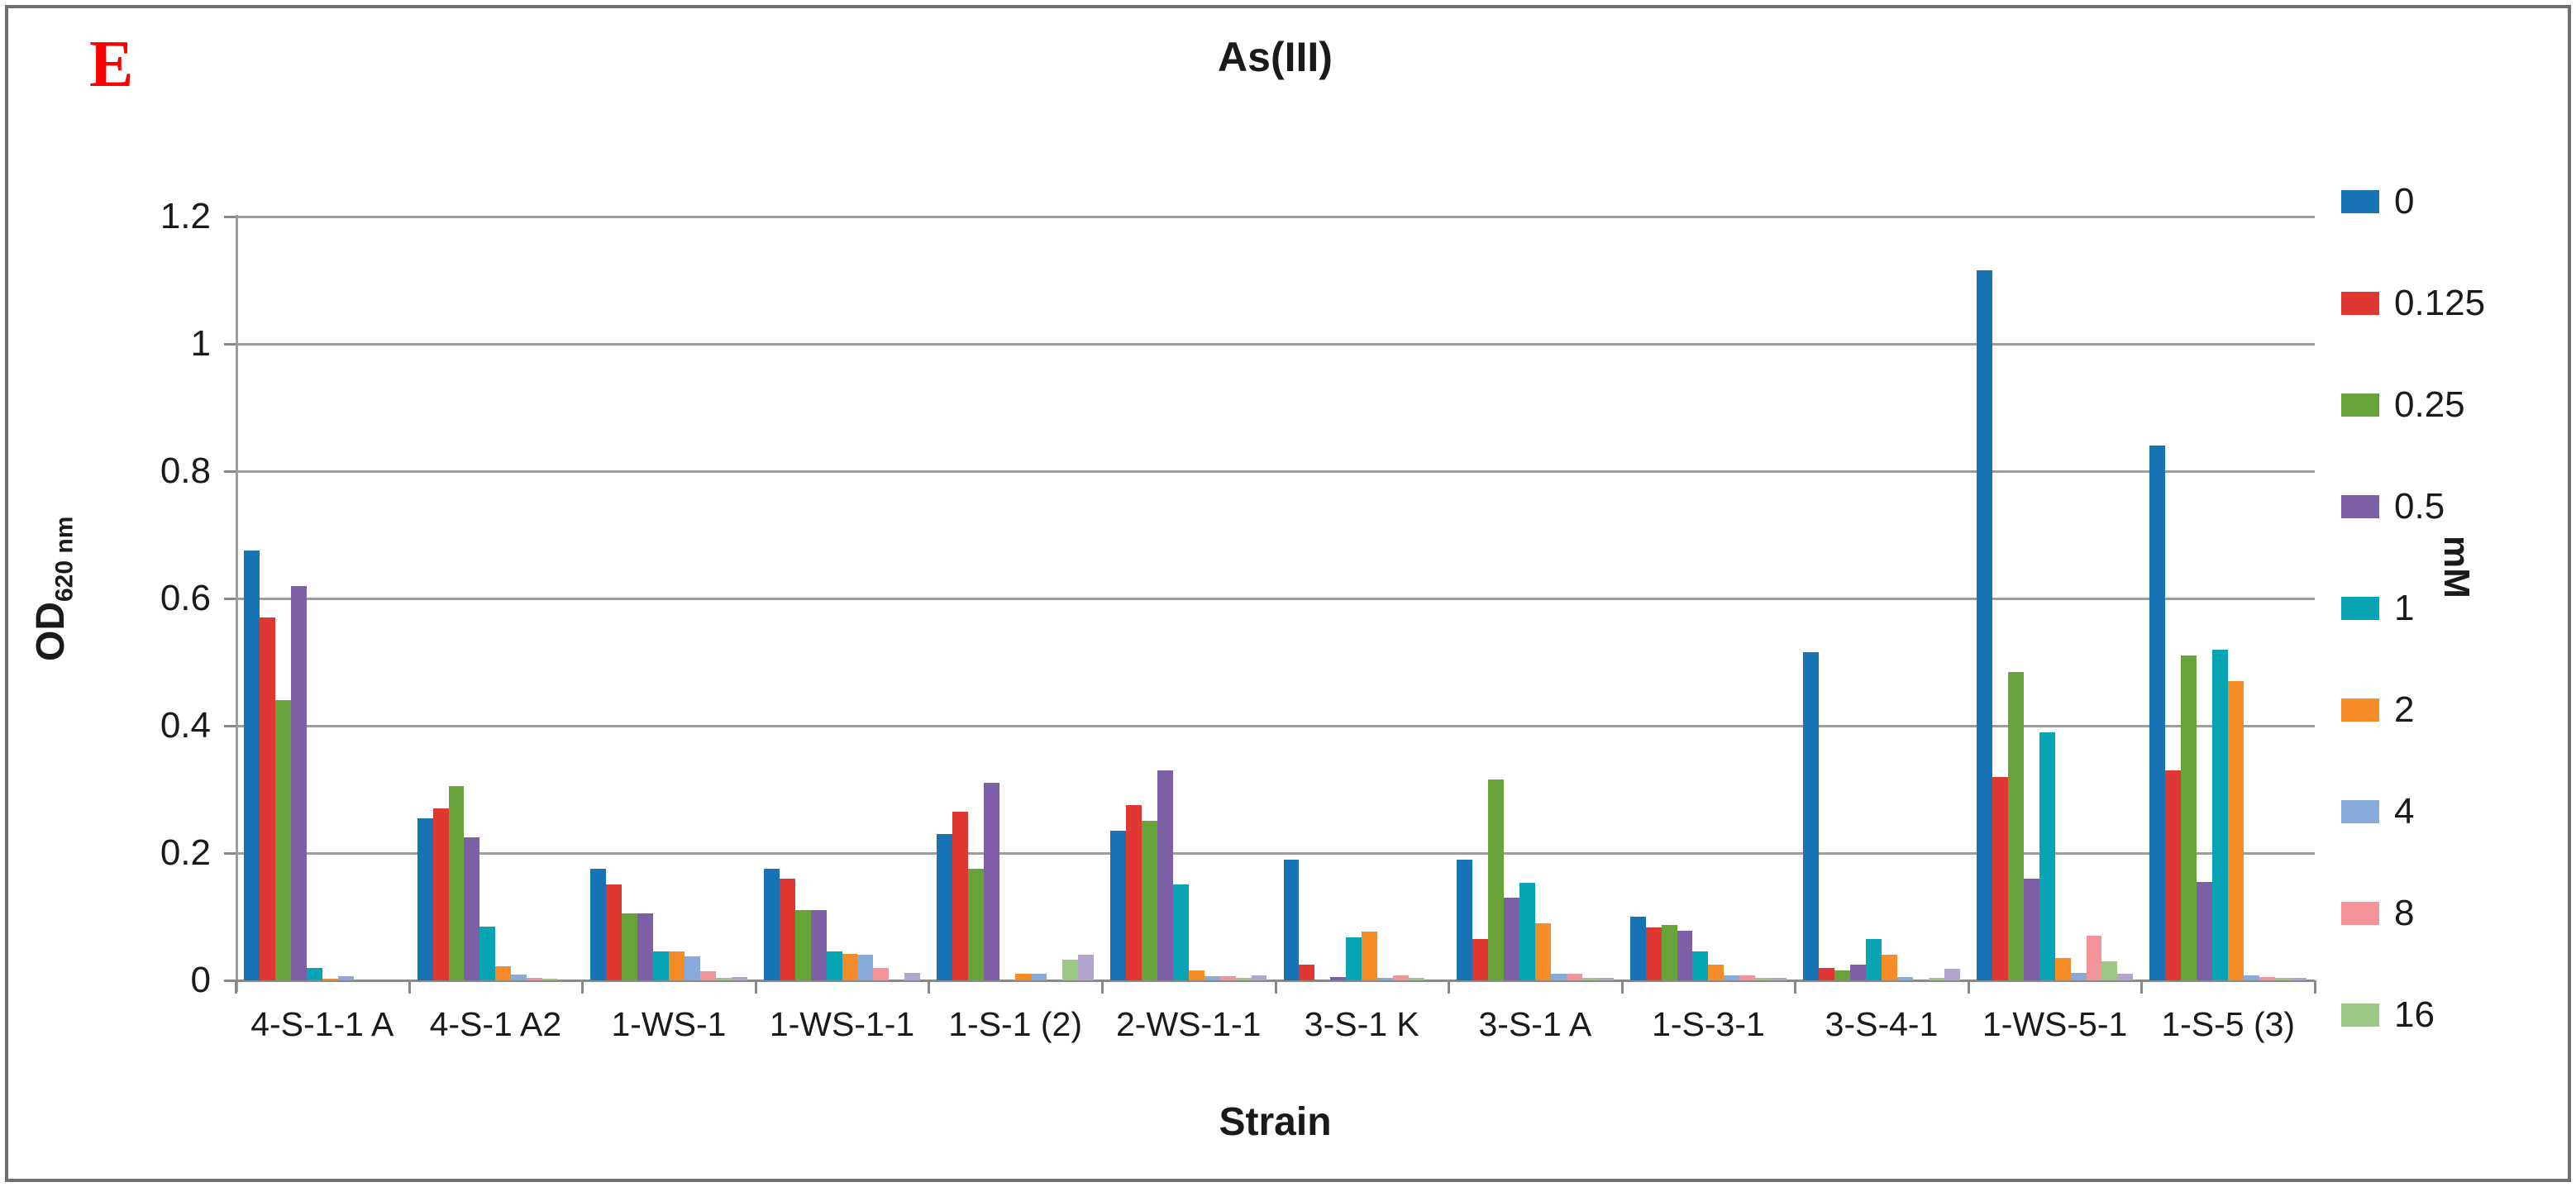 The height and width of the screenshot is (1187, 2576). What do you see at coordinates (237, 603) in the screenshot?
I see `y-axis-line` at bounding box center [237, 603].